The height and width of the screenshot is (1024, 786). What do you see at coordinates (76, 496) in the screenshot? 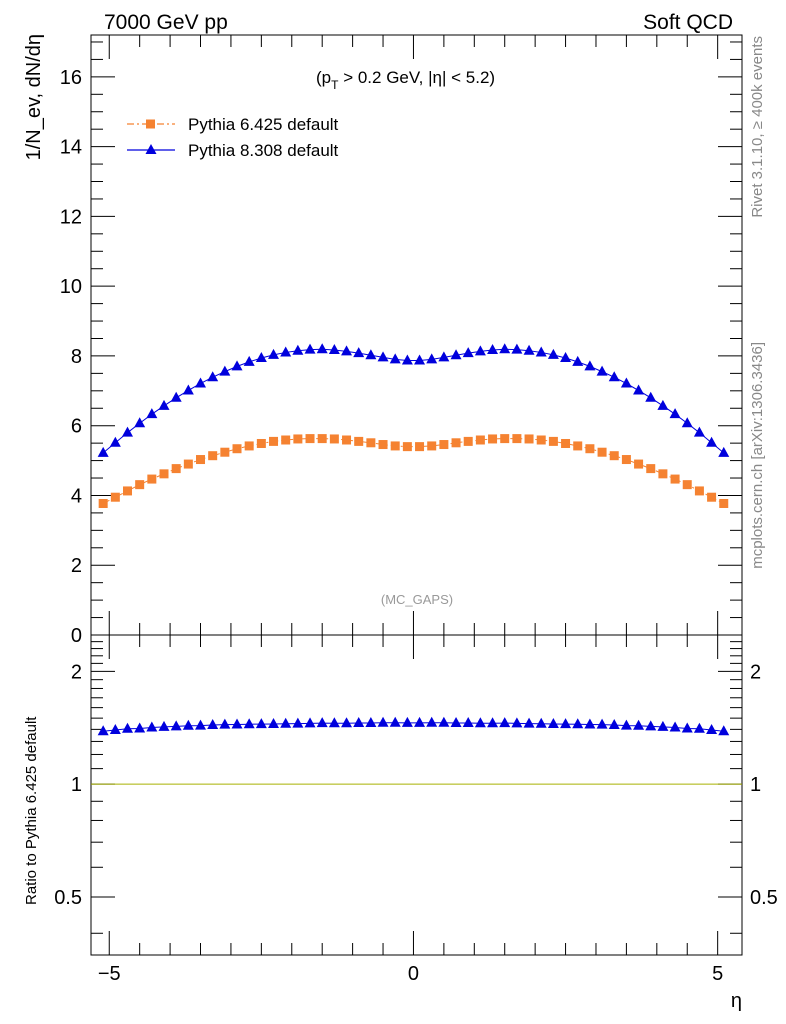
I see `y-tick-label: 4` at bounding box center [76, 496].